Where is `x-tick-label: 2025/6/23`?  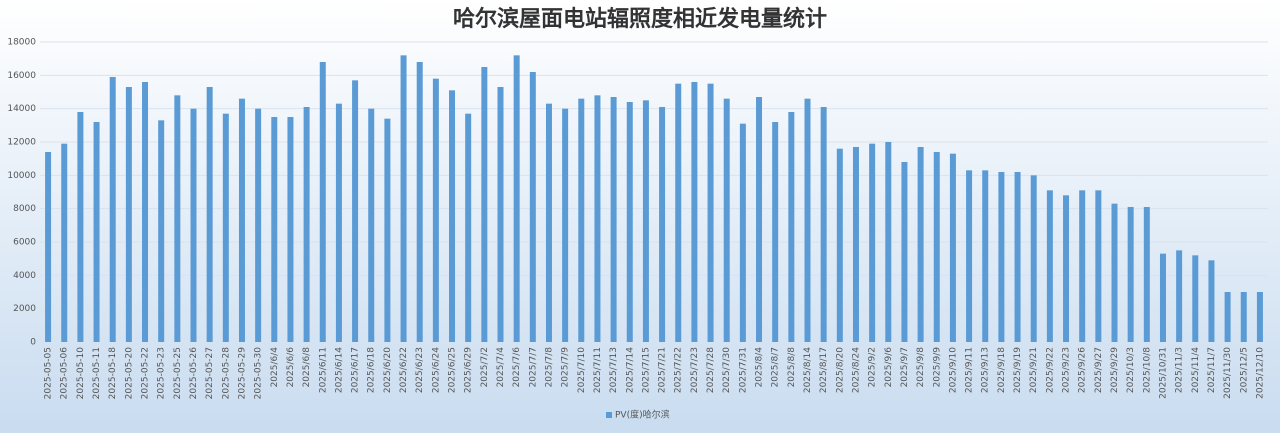 x-tick-label: 2025/6/23 is located at coordinates (420, 370).